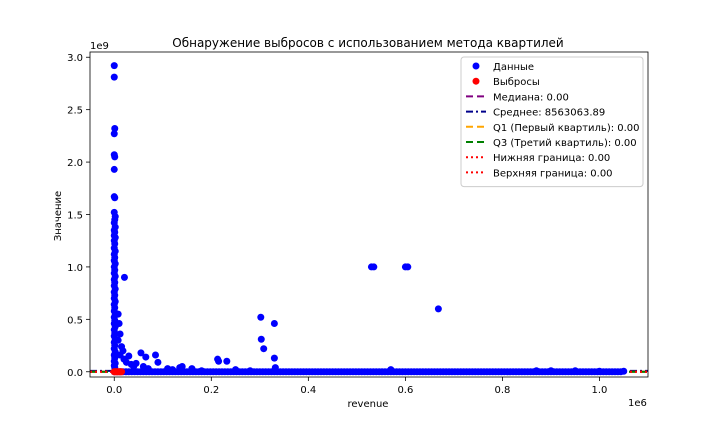 This screenshot has width=720, height=432. Describe the element at coordinates (566, 128) in the screenshot. I see `legend-label-4: Q1 (Первый квартиль): 0.00` at that location.